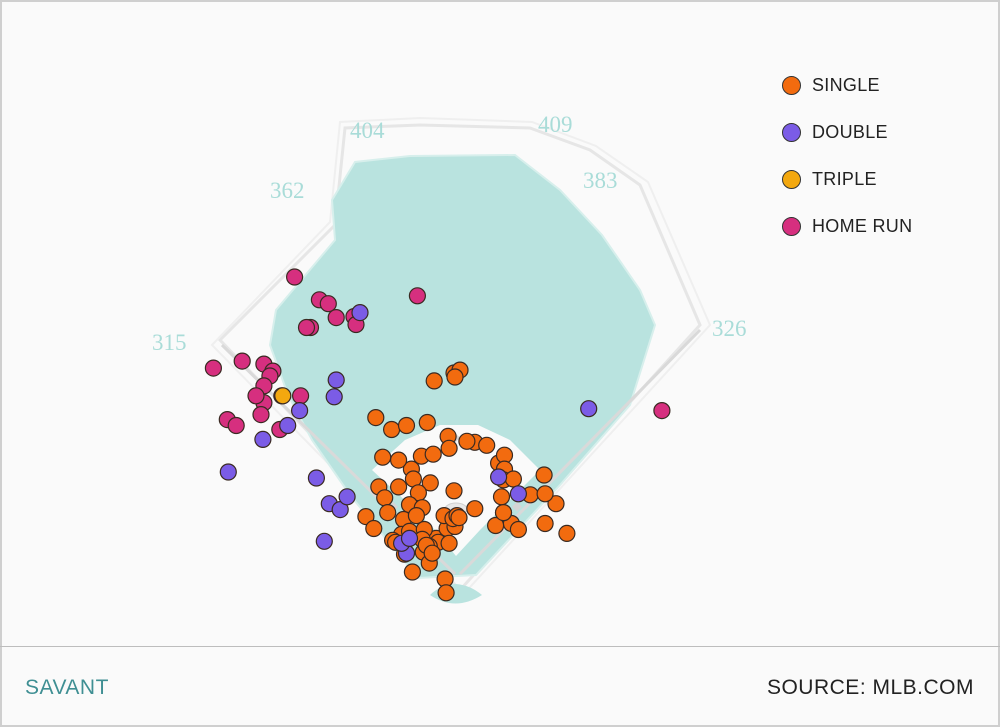  I want to click on right-foul-line, so click(580, 452).